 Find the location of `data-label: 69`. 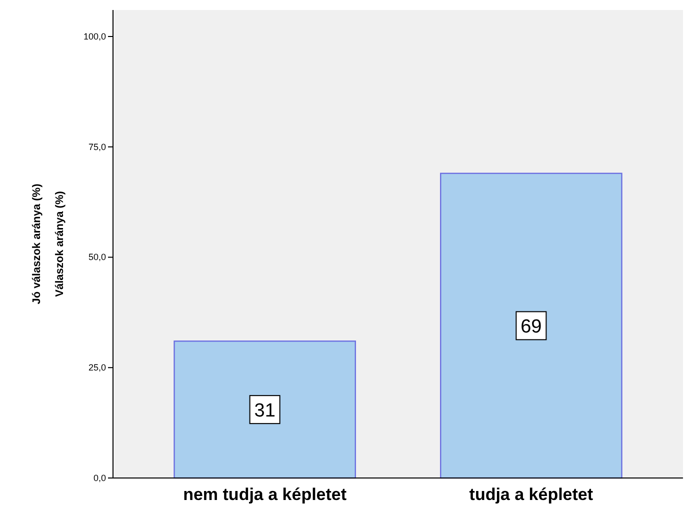

data-label: 69 is located at coordinates (531, 327).